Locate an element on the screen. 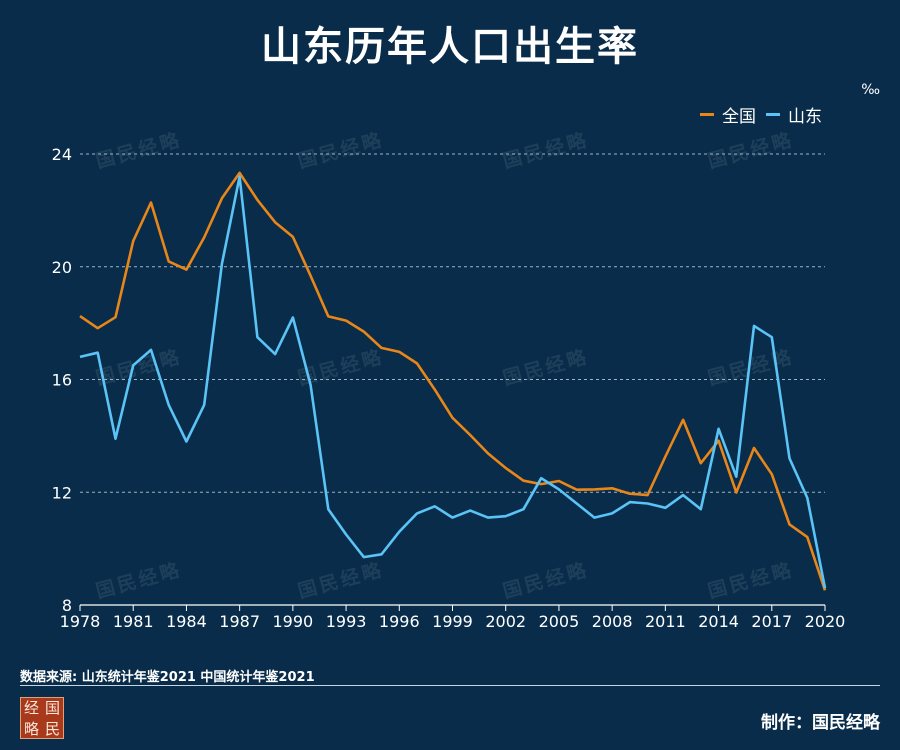 This screenshot has height=750, width=900. logo-char: 经 is located at coordinates (31, 708).